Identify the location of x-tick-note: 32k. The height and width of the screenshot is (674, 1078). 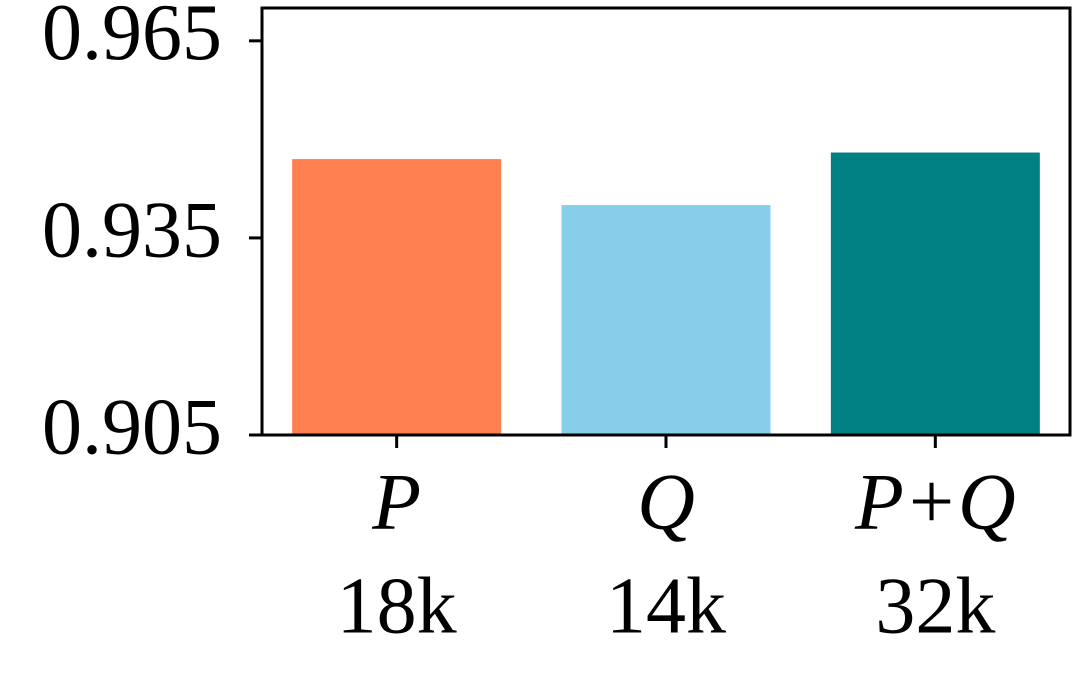
(935, 606).